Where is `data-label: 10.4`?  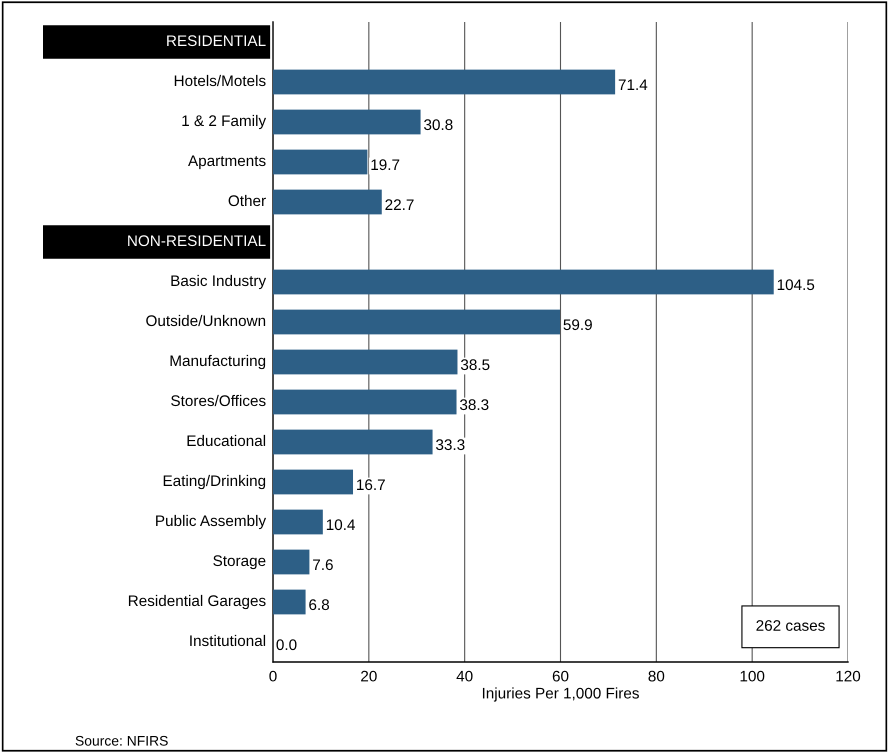 data-label: 10.4 is located at coordinates (340, 524).